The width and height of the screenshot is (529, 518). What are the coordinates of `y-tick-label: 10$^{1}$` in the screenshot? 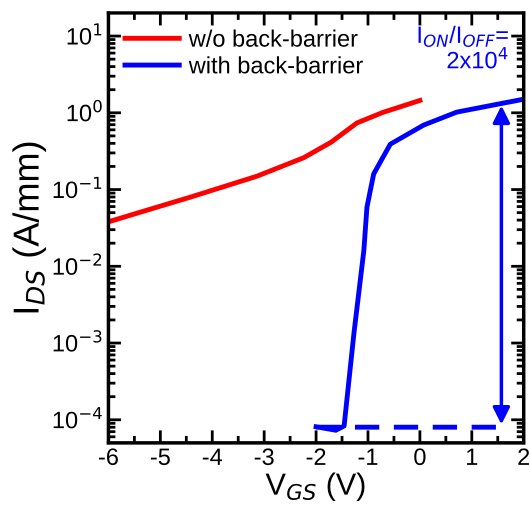 It's located at (85, 34).